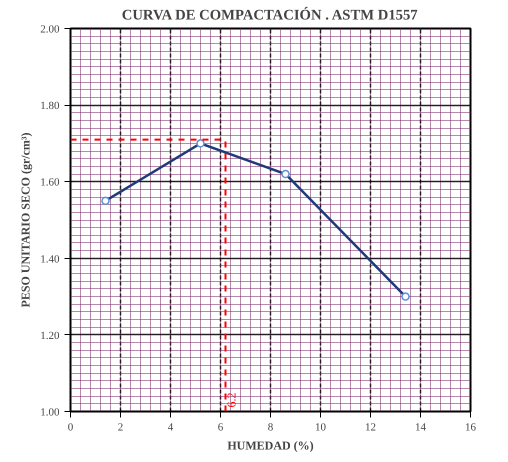 The height and width of the screenshot is (462, 508). Describe the element at coordinates (50, 30) in the screenshot. I see `y-tick-label: 2.00` at that location.